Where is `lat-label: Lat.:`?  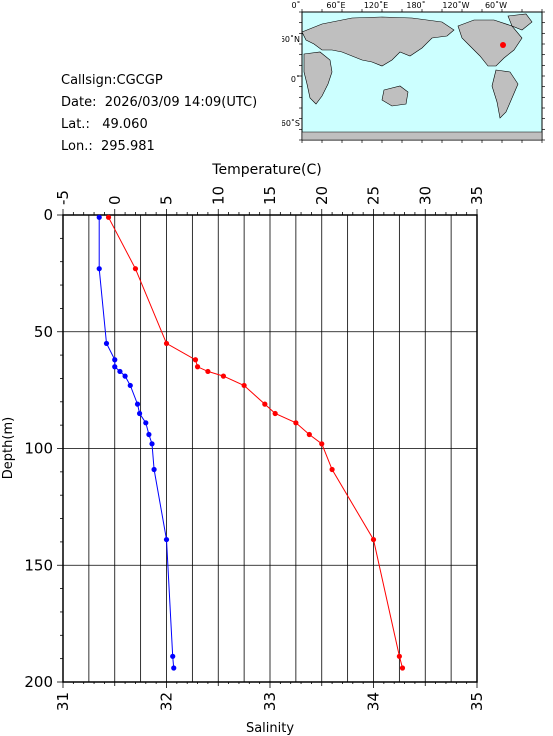
lat-label: Lat.: is located at coordinates (75, 124).